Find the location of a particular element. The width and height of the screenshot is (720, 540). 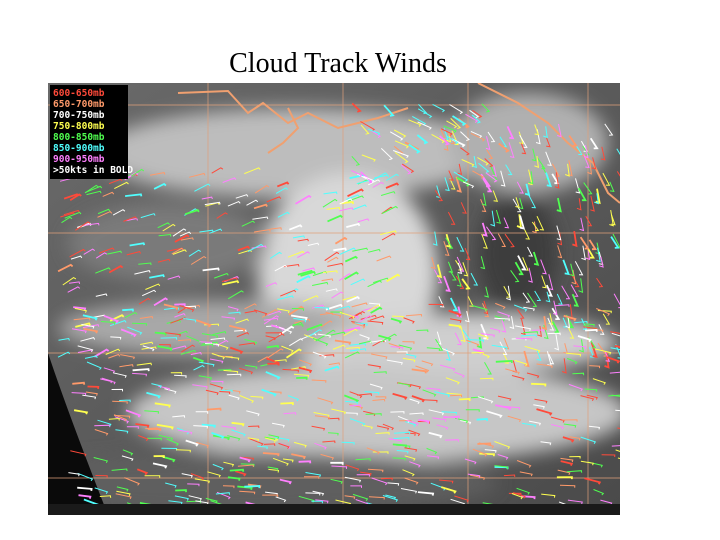

slide-title: Cloud Track Winds is located at coordinates (338, 63).